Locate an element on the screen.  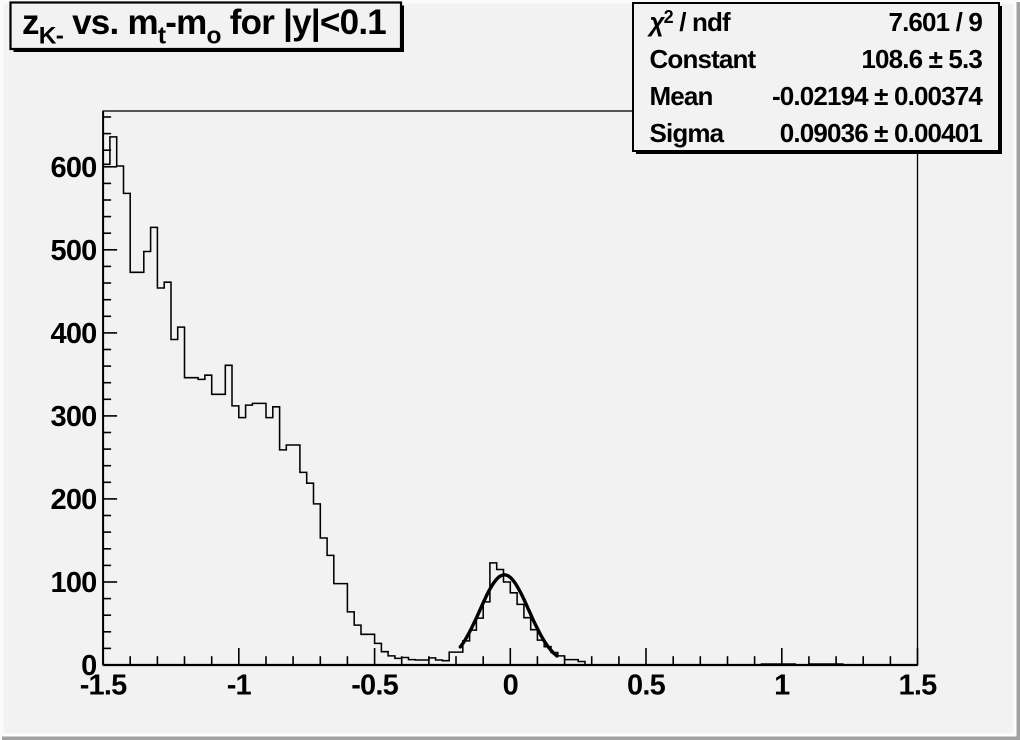
svg-text: 108.6 ± 5.3 is located at coordinates (921, 59).